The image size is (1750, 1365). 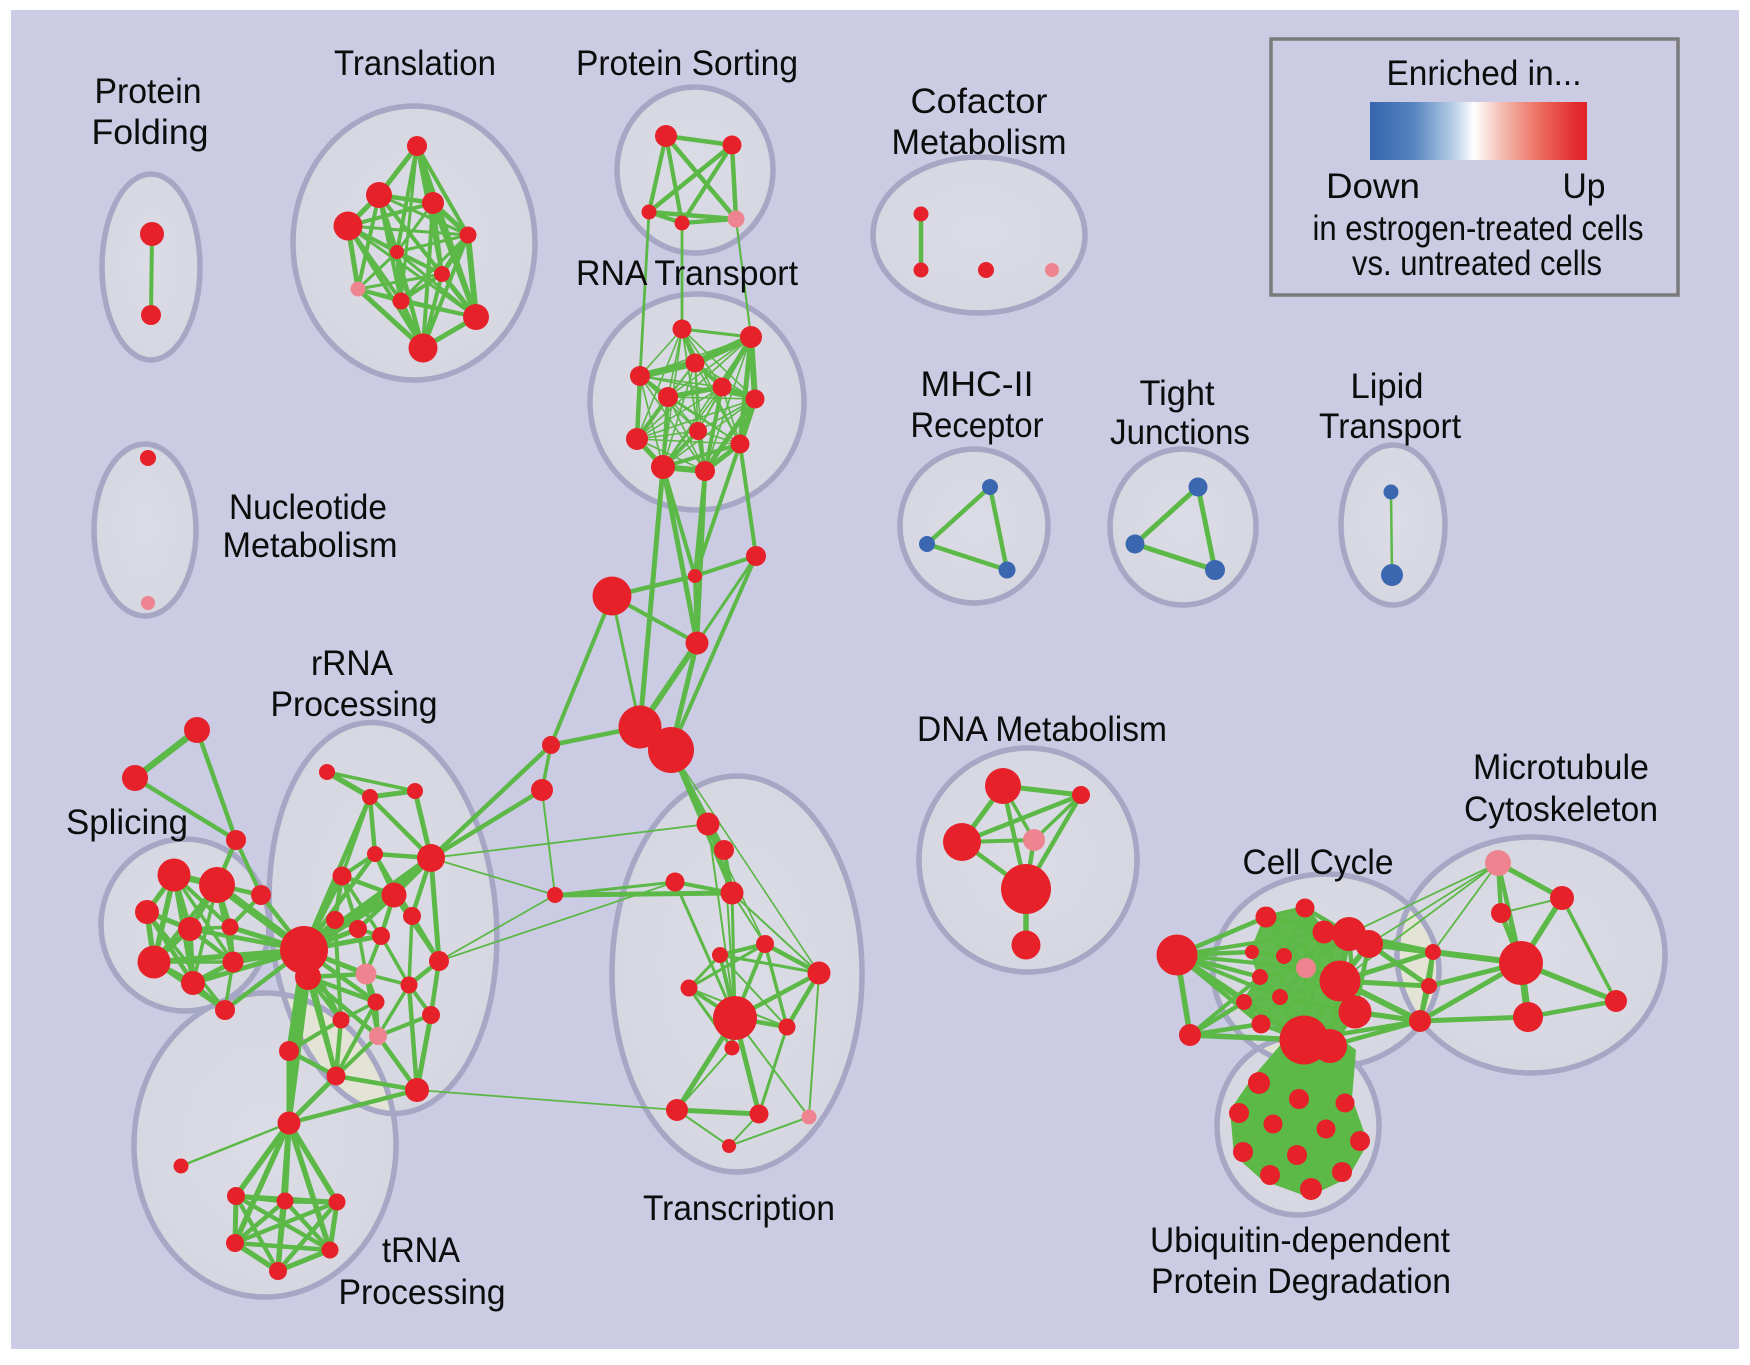 I want to click on svg-text: RNA Transport, so click(x=687, y=273).